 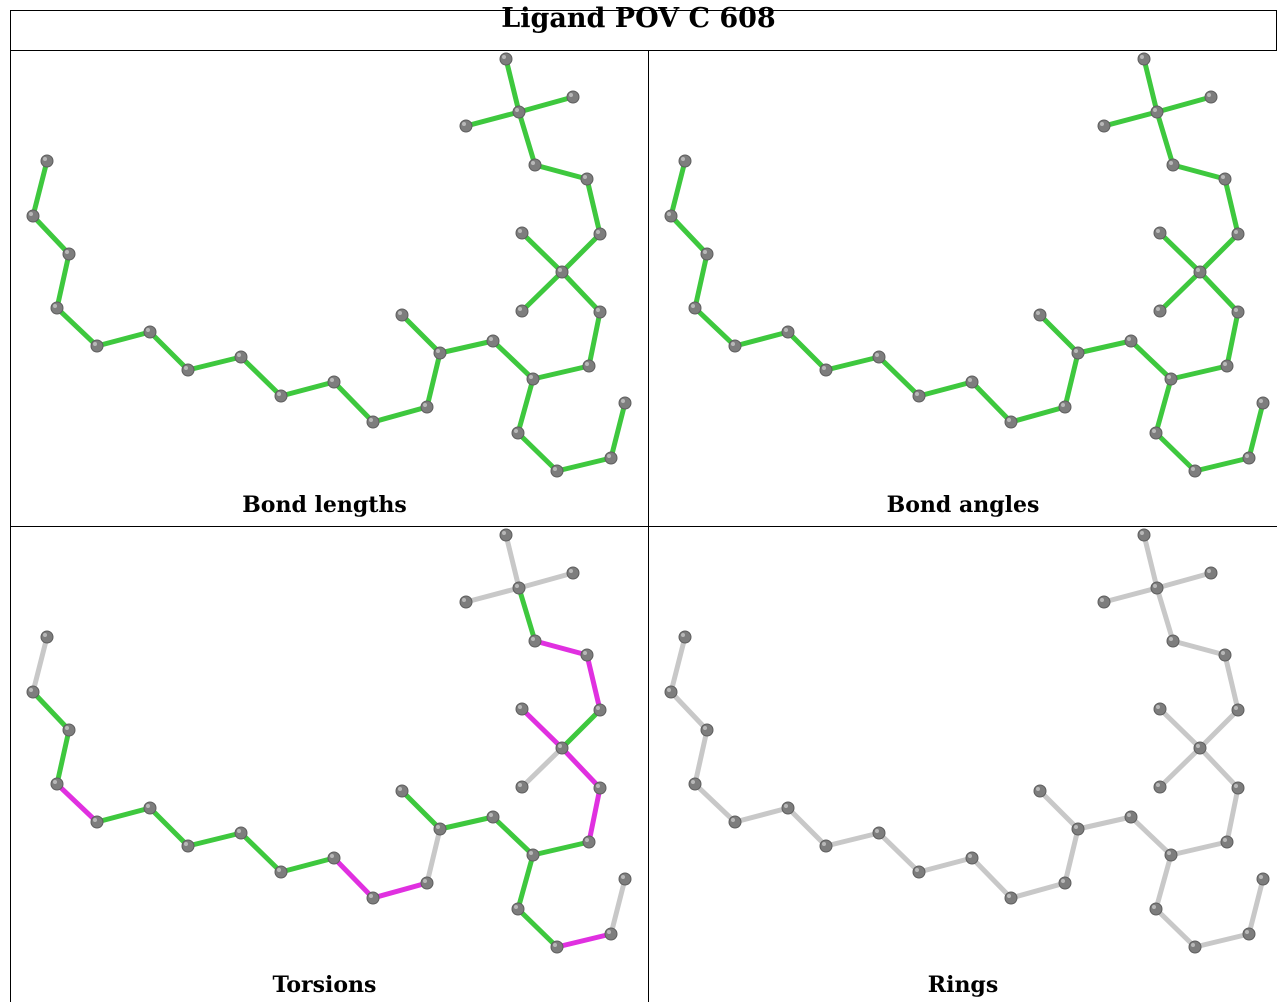 What do you see at coordinates (324, 985) in the screenshot?
I see `panel-caption-torsions: Torsions` at bounding box center [324, 985].